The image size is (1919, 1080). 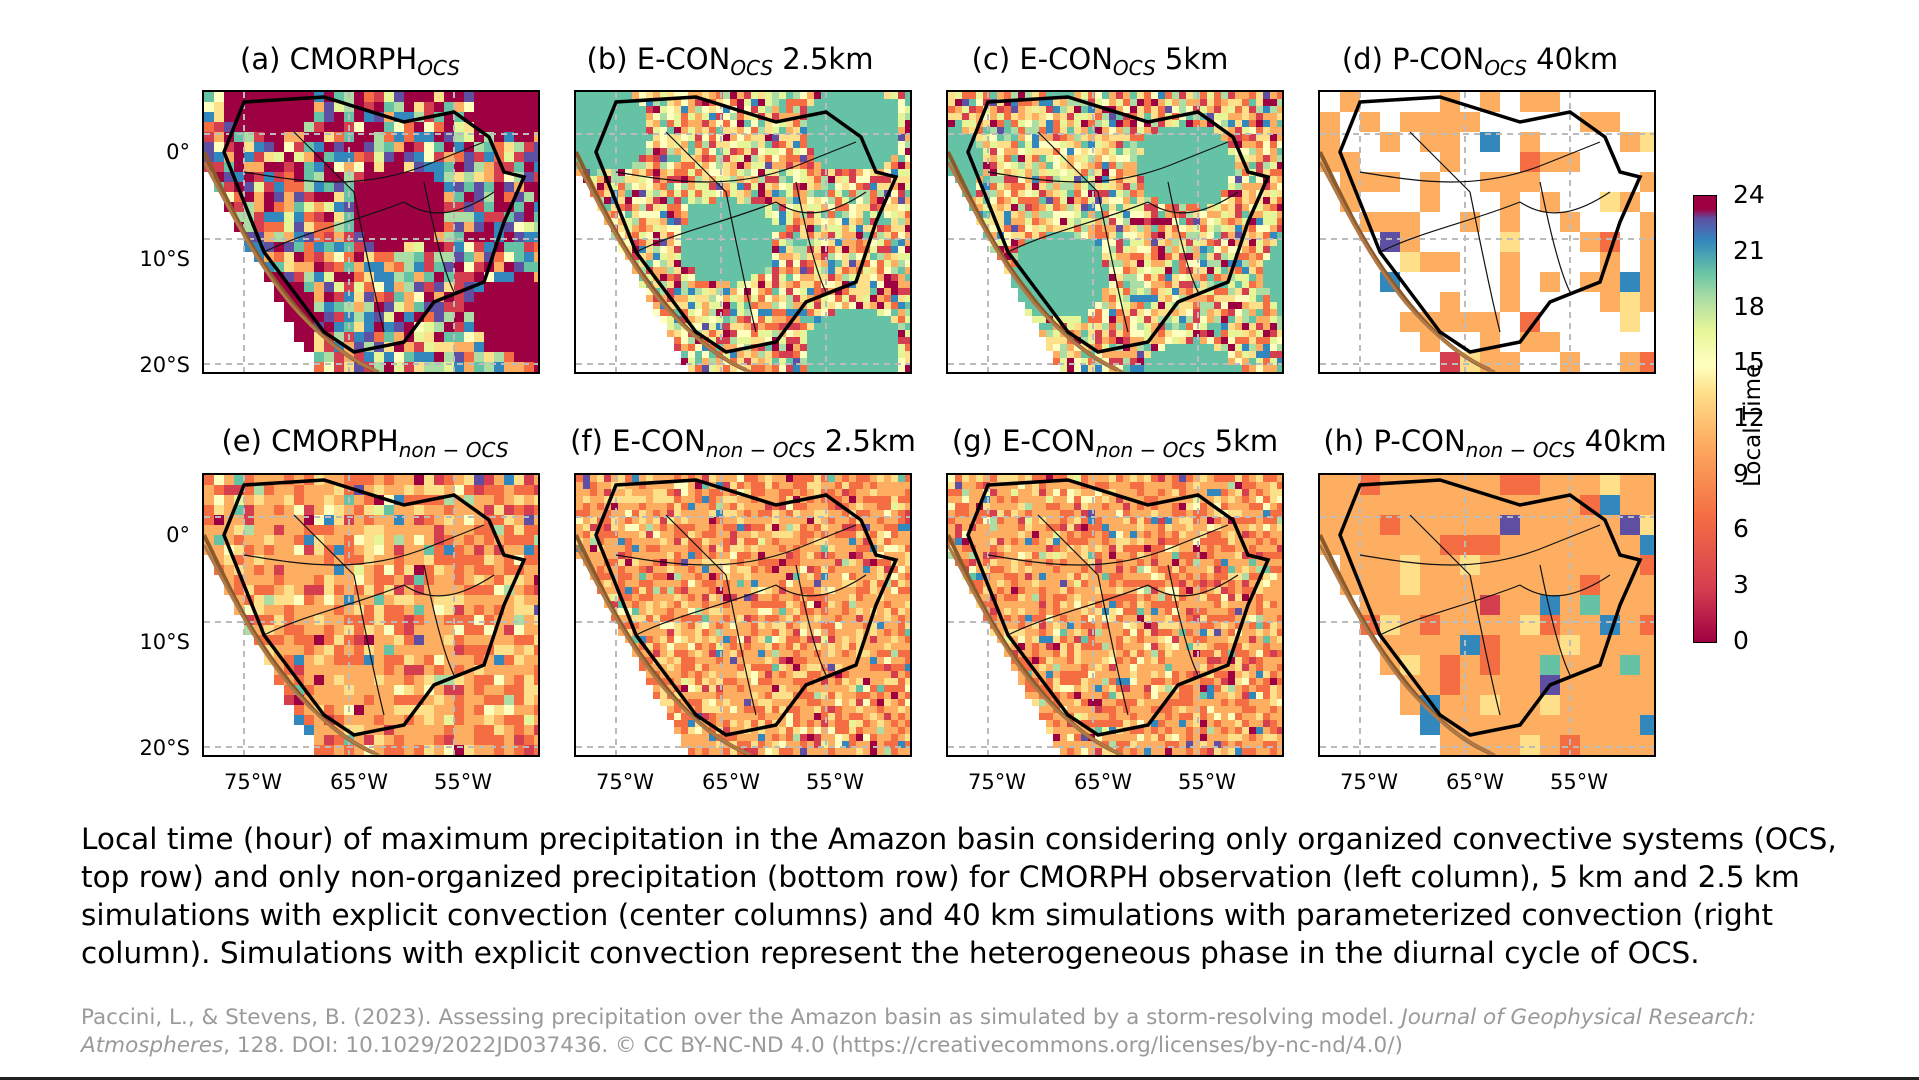 What do you see at coordinates (178, 152) in the screenshot?
I see `lat-label-0-top: 0°` at bounding box center [178, 152].